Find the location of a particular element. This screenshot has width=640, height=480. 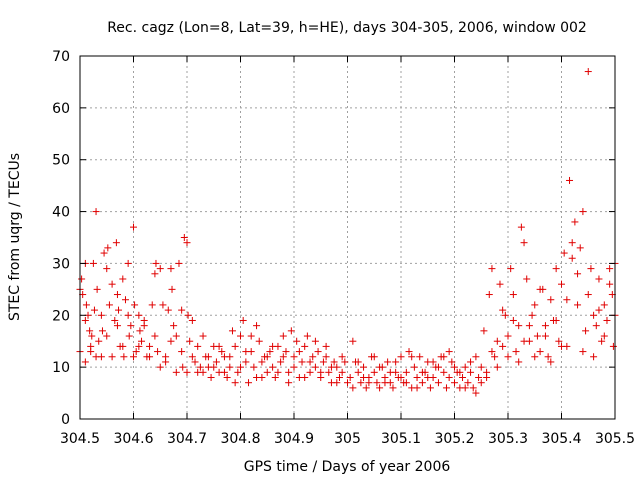

x-tick-label: 305.5 is located at coordinates (615, 439).